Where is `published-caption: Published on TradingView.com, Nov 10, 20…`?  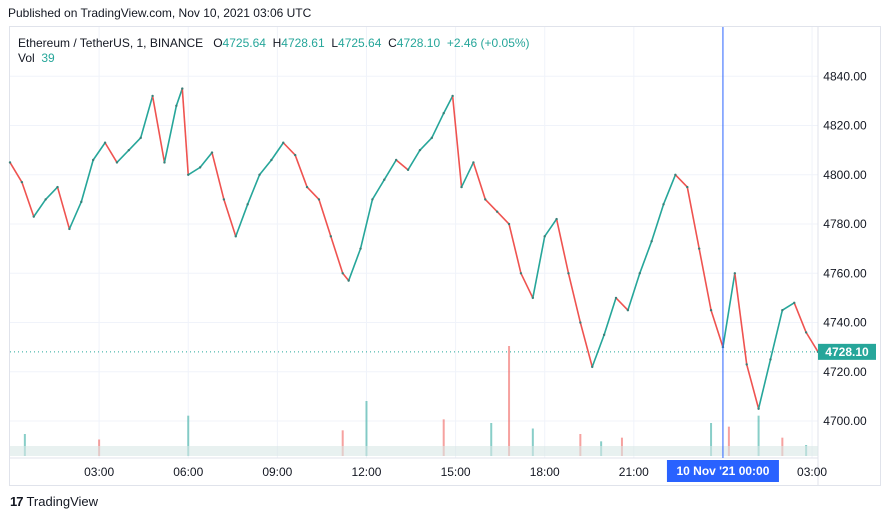 published-caption: Published on TradingView.com, Nov 10, 20… is located at coordinates (160, 13).